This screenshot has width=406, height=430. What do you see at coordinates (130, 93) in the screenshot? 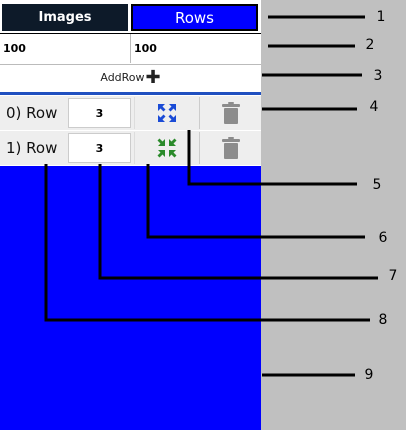
I see `divider` at bounding box center [130, 93].